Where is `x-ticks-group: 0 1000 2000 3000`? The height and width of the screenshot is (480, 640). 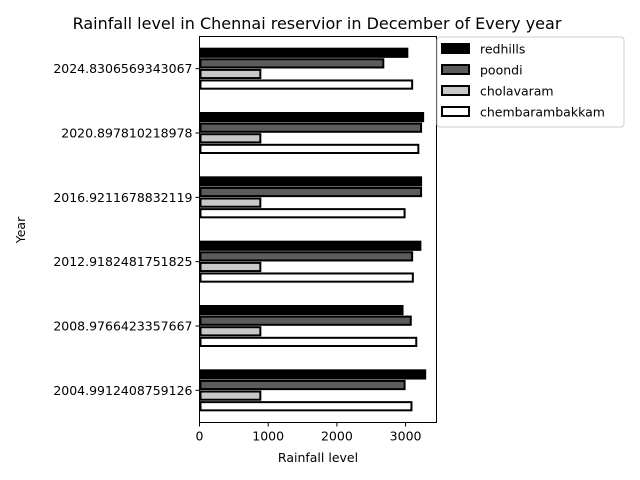
x-ticks-group: 0 1000 2000 3000 is located at coordinates (309, 433).